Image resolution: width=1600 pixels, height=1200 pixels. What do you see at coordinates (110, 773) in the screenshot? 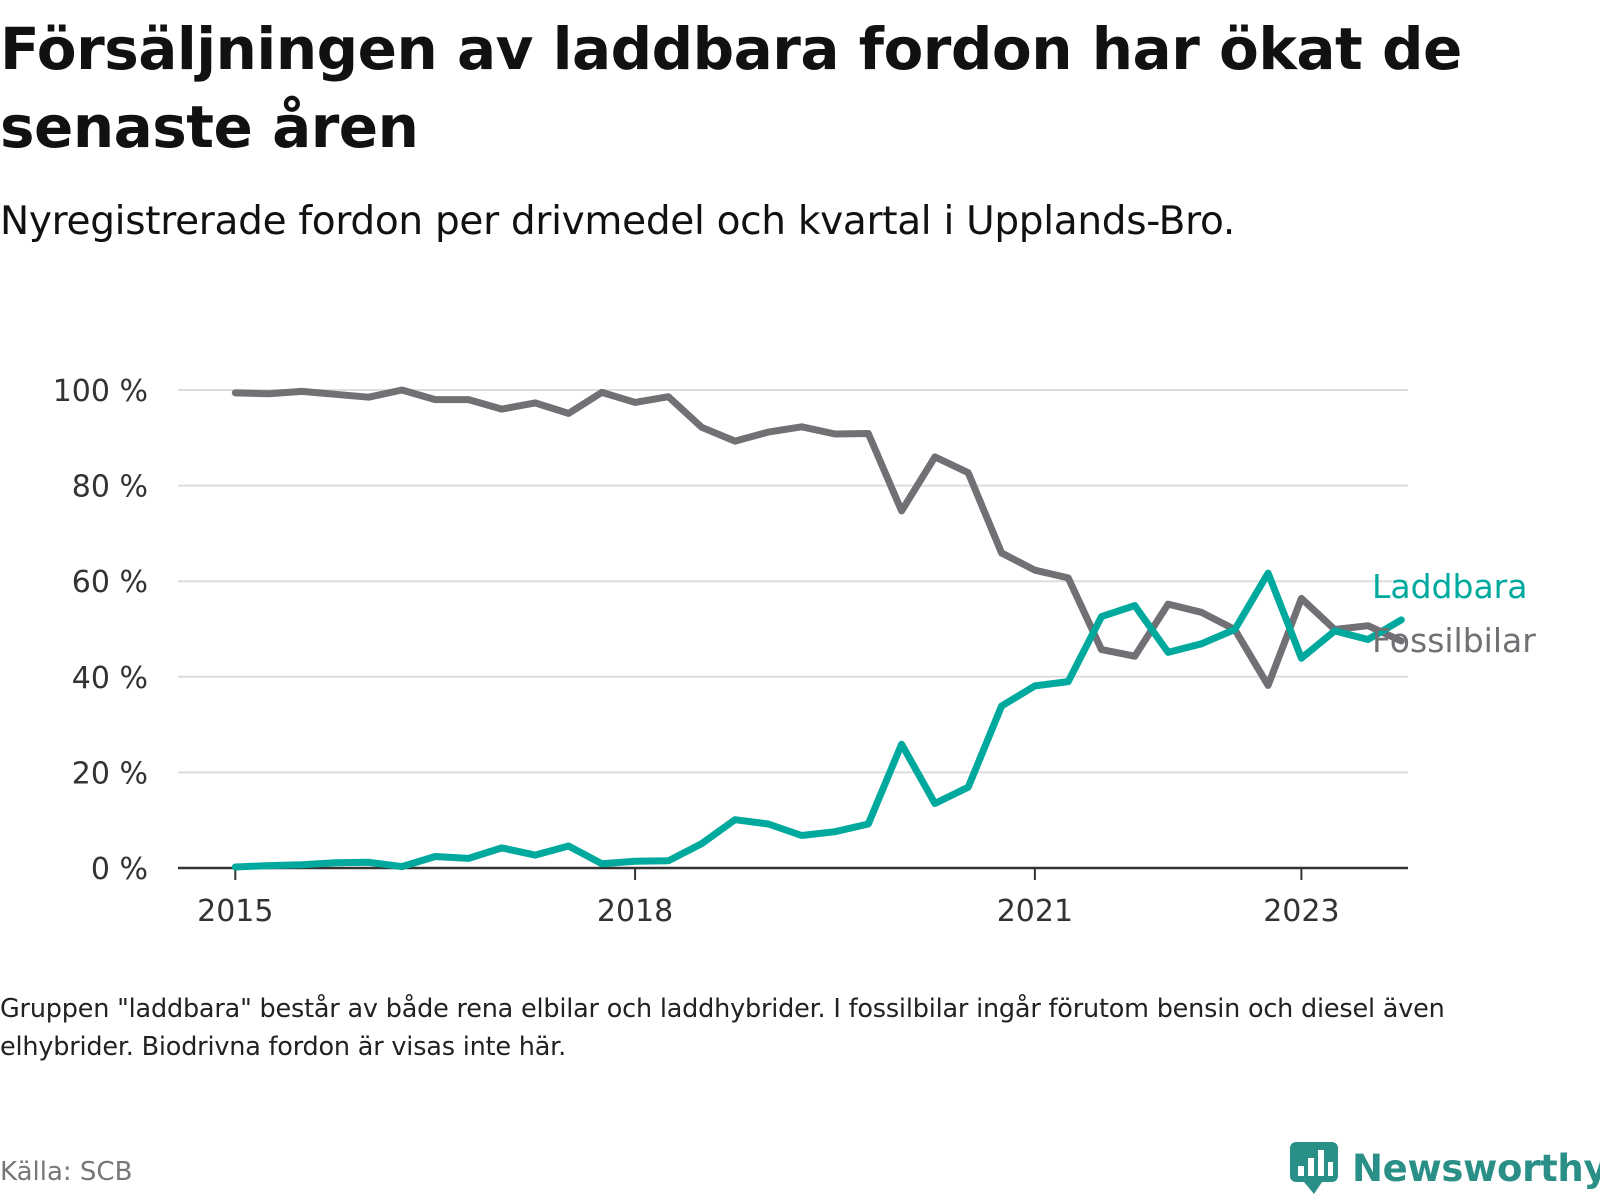
I see `y-tick-label-20: 20 %` at bounding box center [110, 773].